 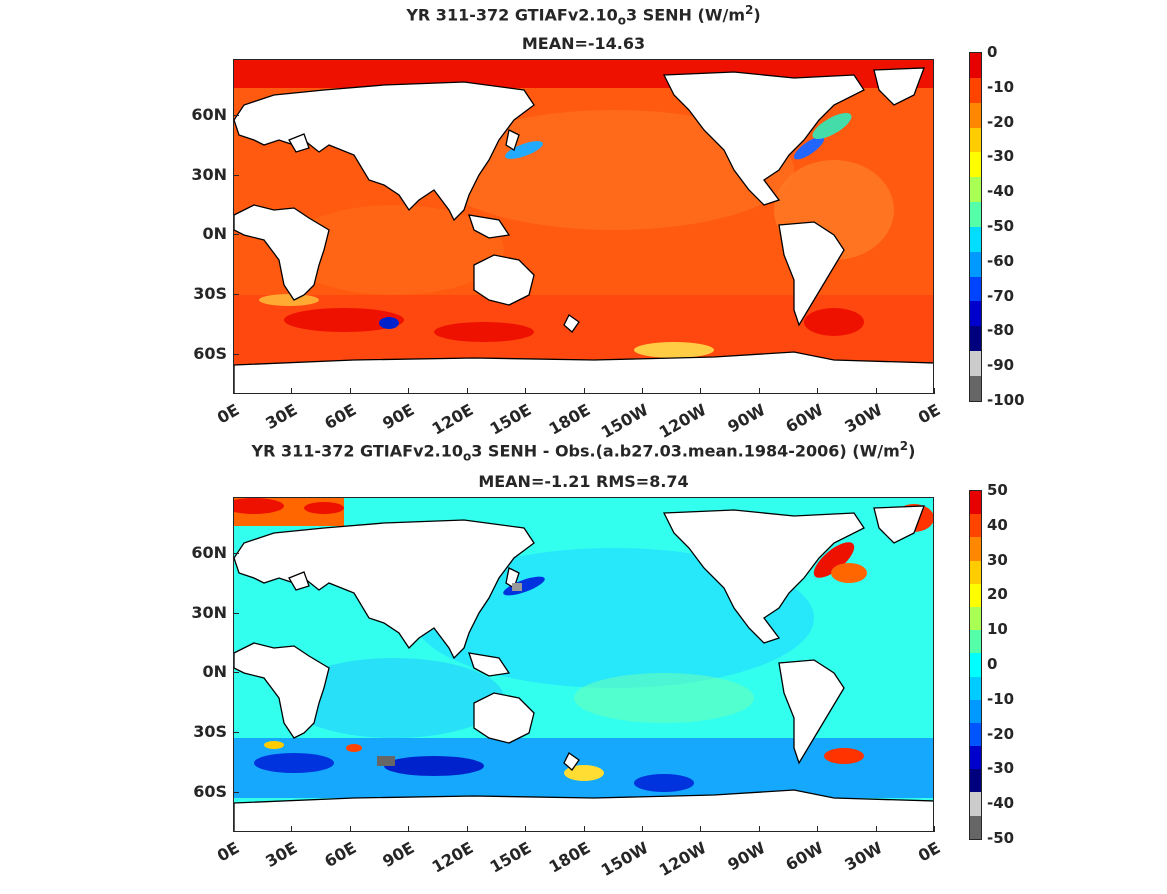 I want to click on top-colorbar, so click(x=975, y=227).